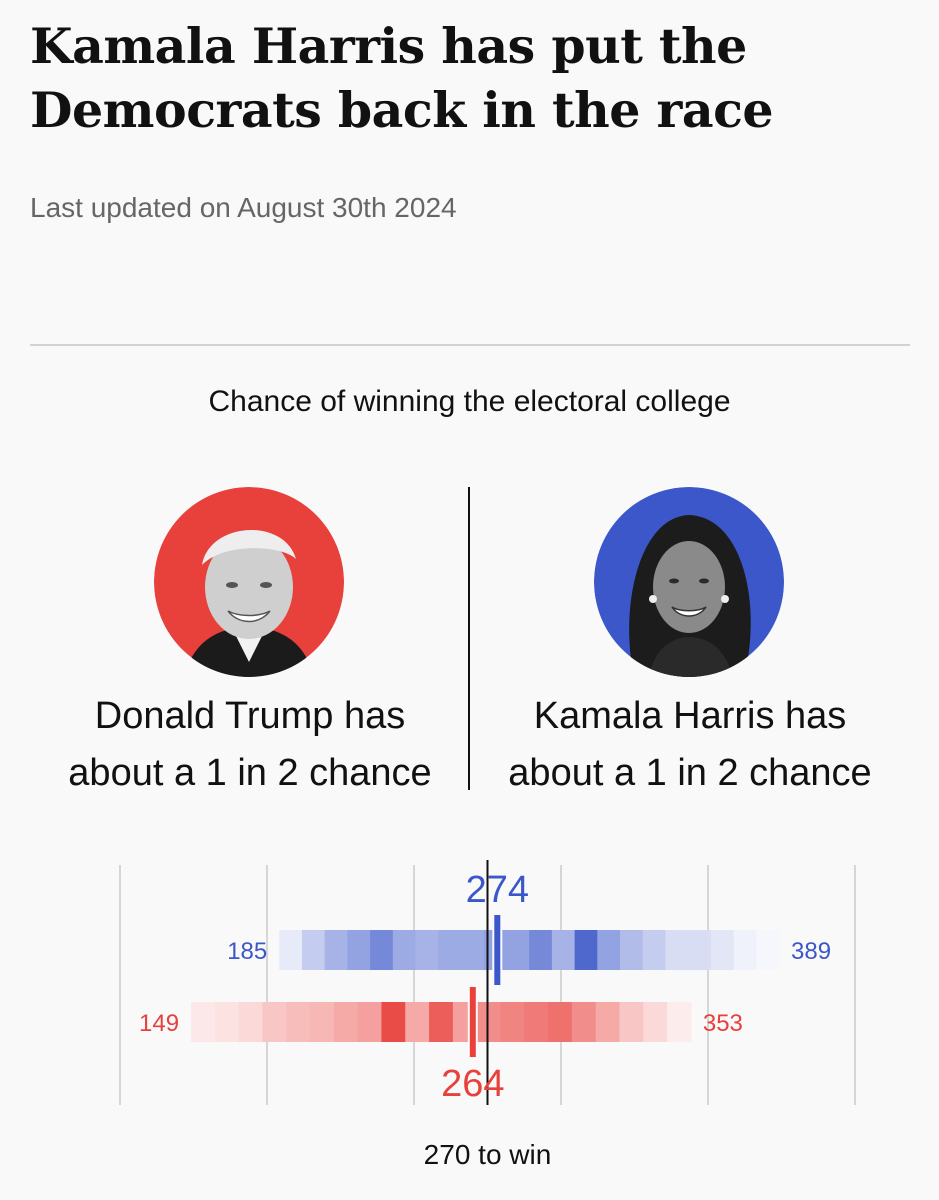 Image resolution: width=939 pixels, height=1200 pixels. I want to click on range-max-label: 389, so click(811, 951).